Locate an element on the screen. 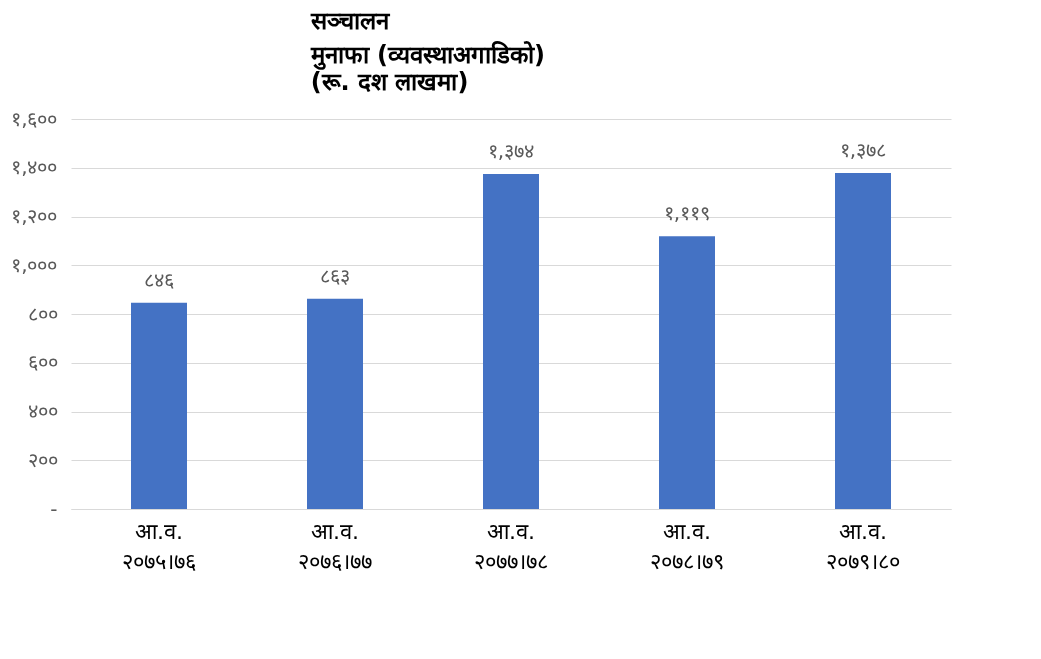 This screenshot has height=659, width=1041. data-label: १,३७८ is located at coordinates (863, 150).